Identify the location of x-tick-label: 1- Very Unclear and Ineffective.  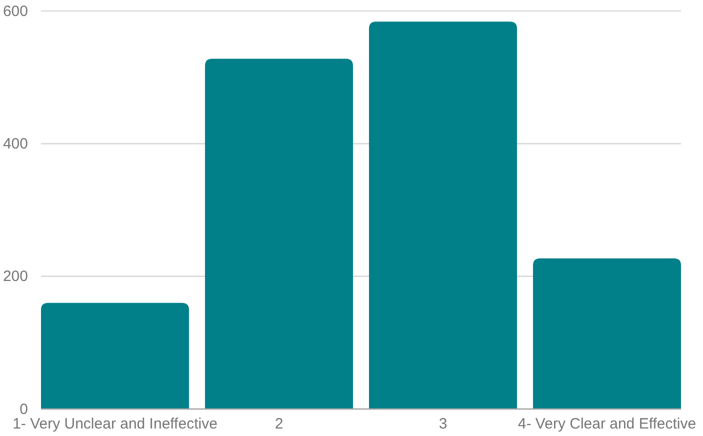
(115, 424).